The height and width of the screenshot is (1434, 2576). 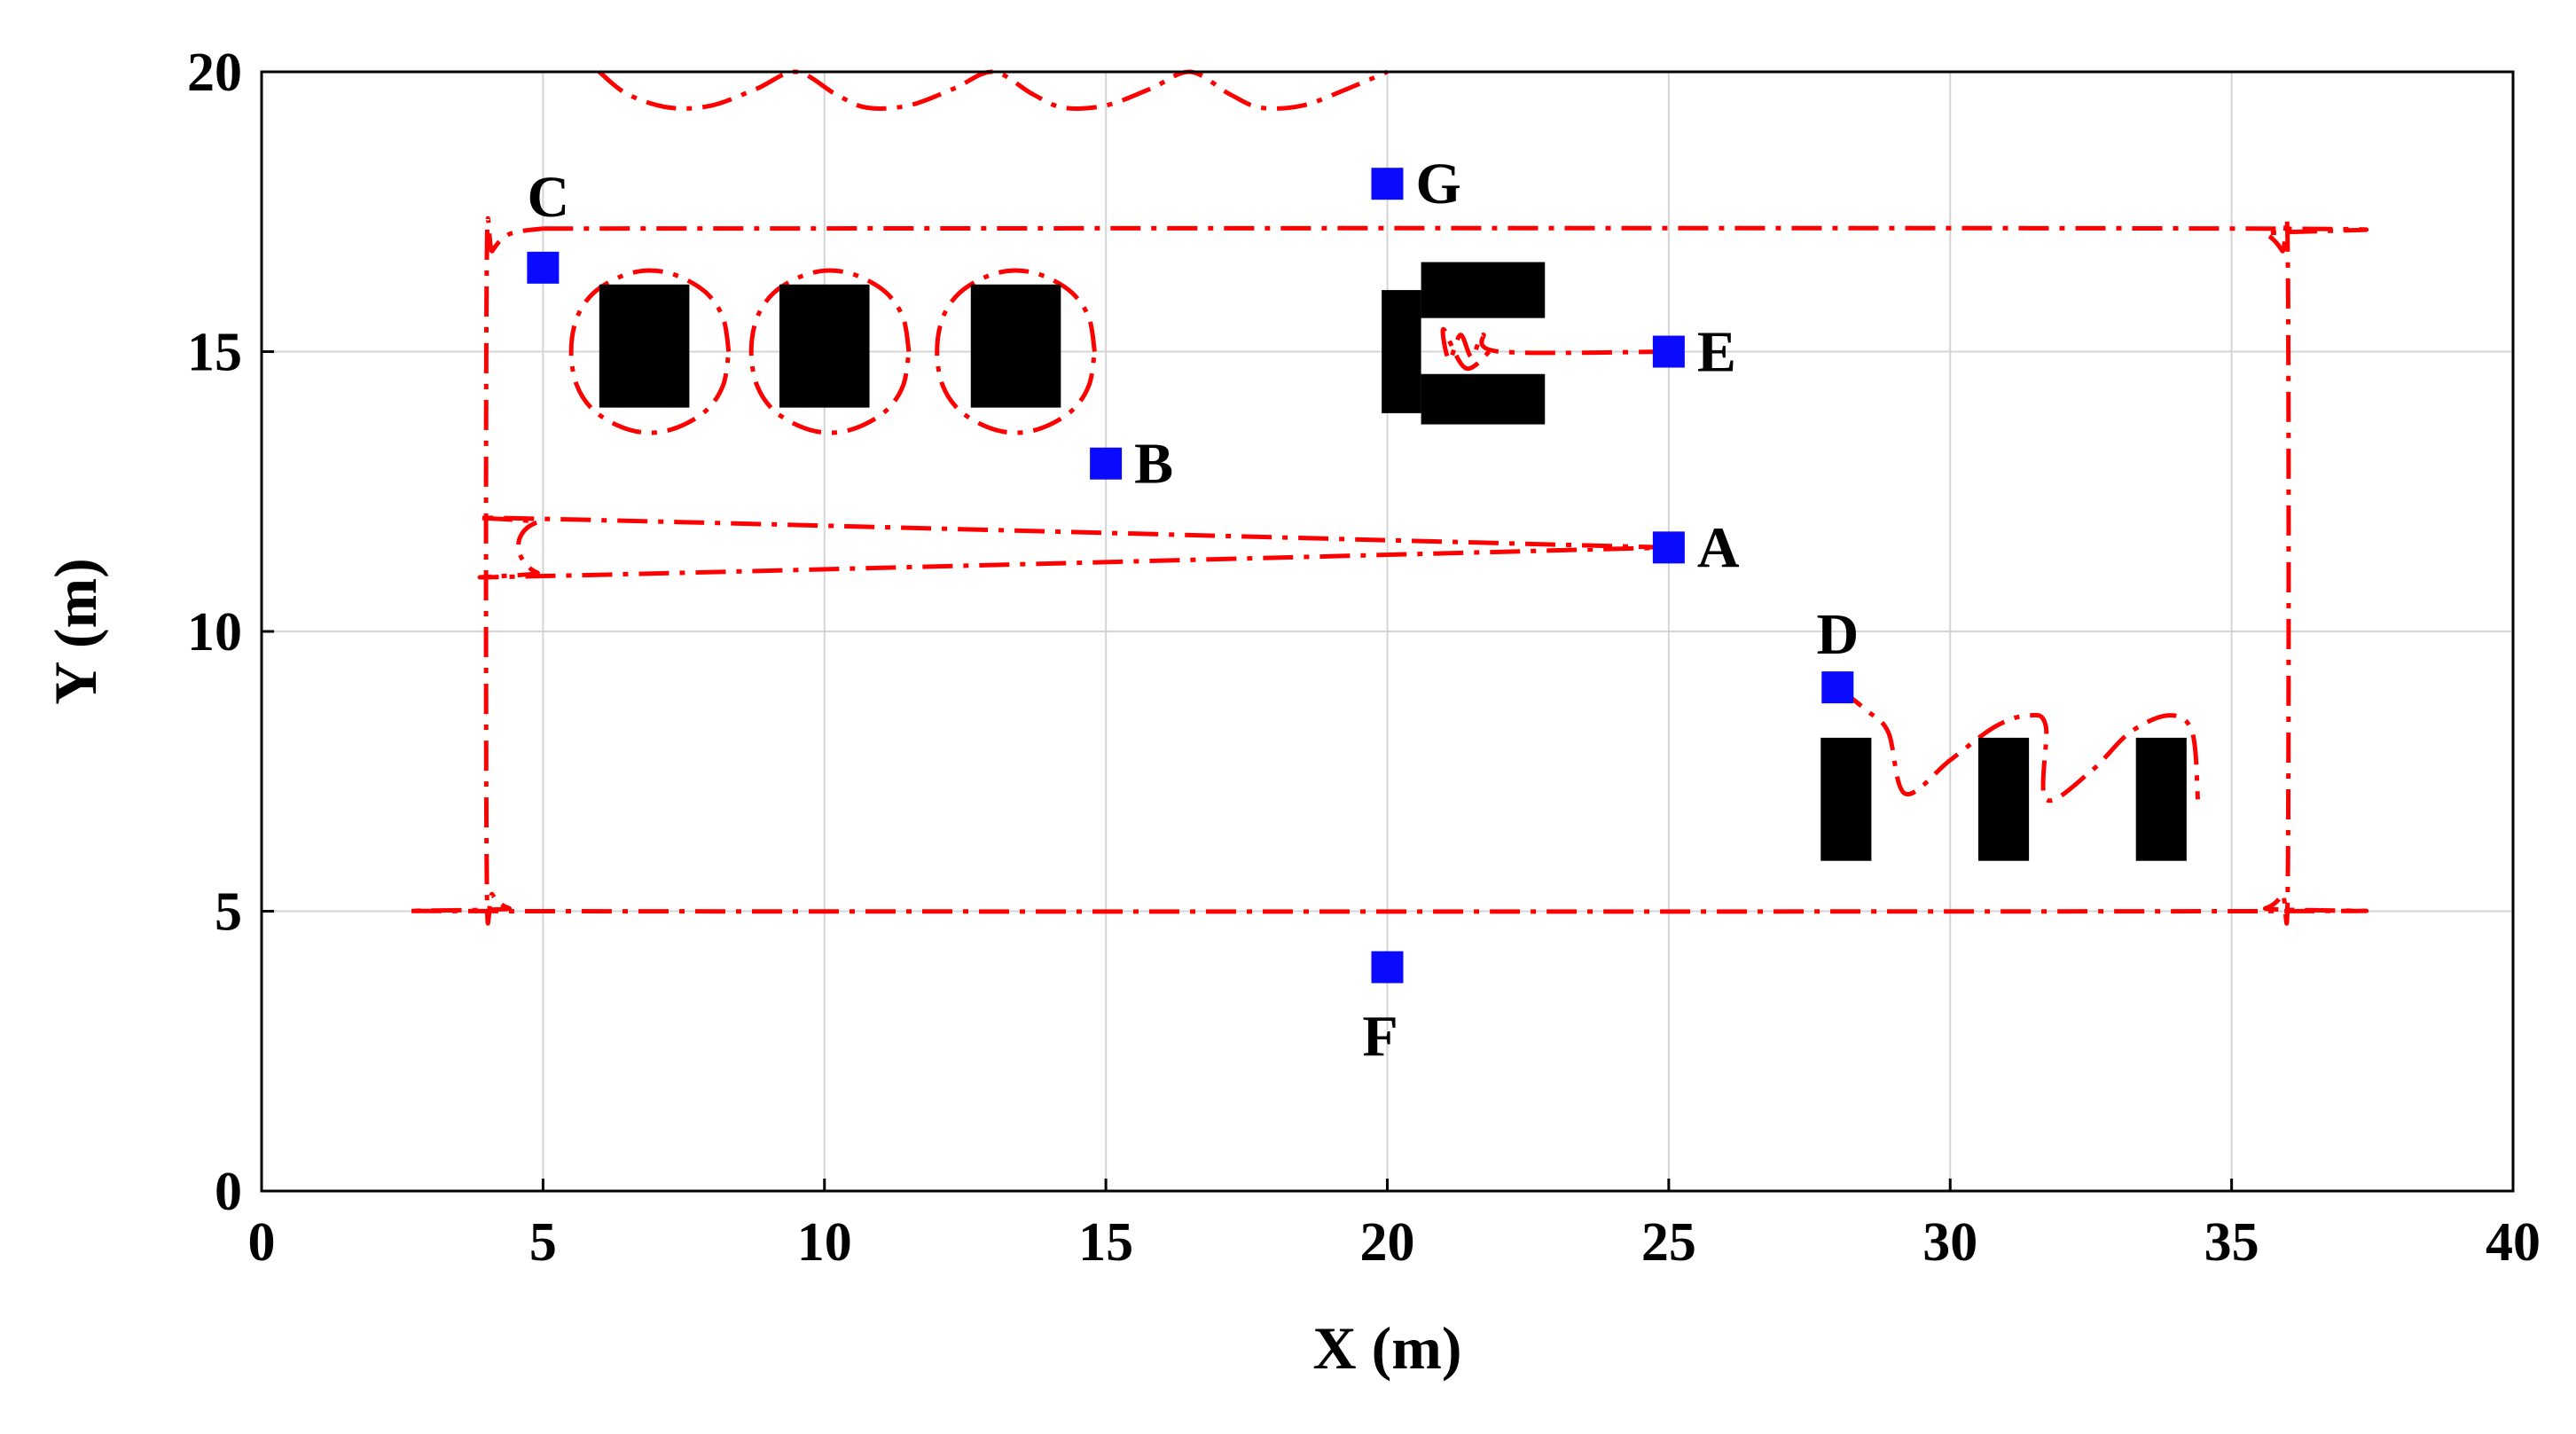 I want to click on waypoint-d-marker, so click(x=1838, y=687).